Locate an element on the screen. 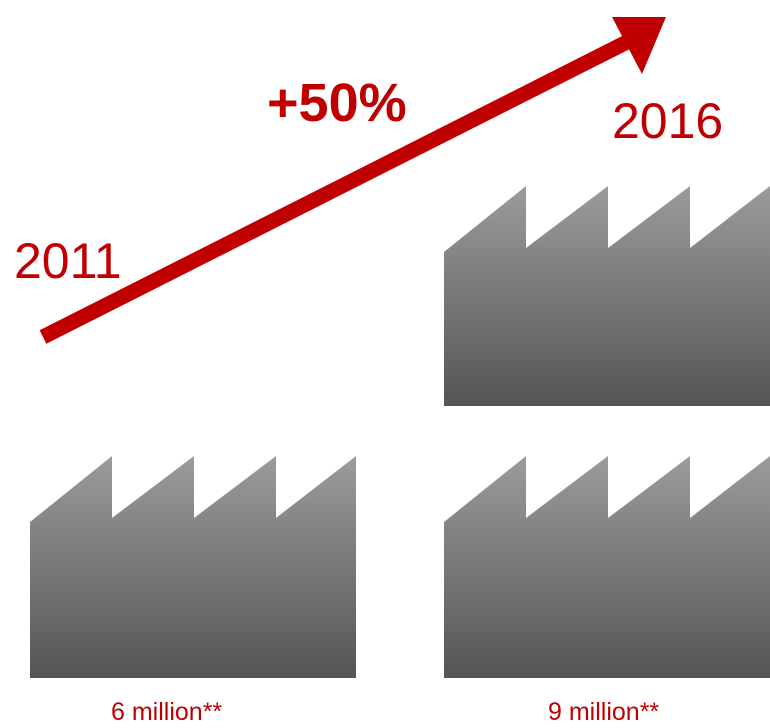 The height and width of the screenshot is (728, 770). count-start-label: 6 million** is located at coordinates (167, 712).